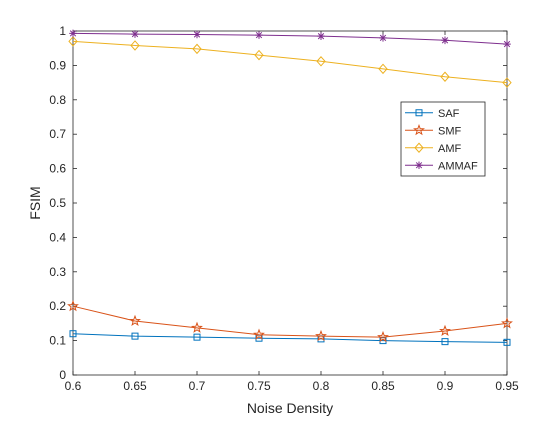 This screenshot has height=425, width=560. I want to click on y-tick-label: 1, so click(62, 31).